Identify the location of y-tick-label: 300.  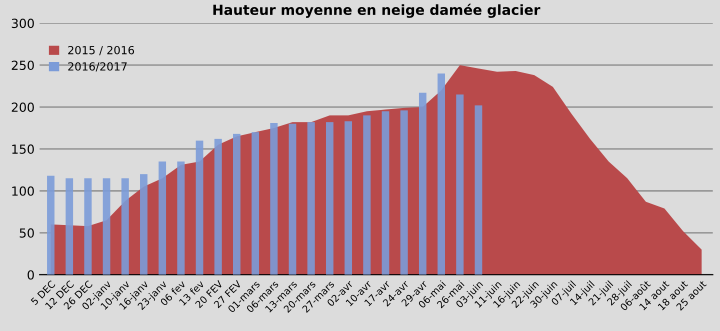
(23, 23).